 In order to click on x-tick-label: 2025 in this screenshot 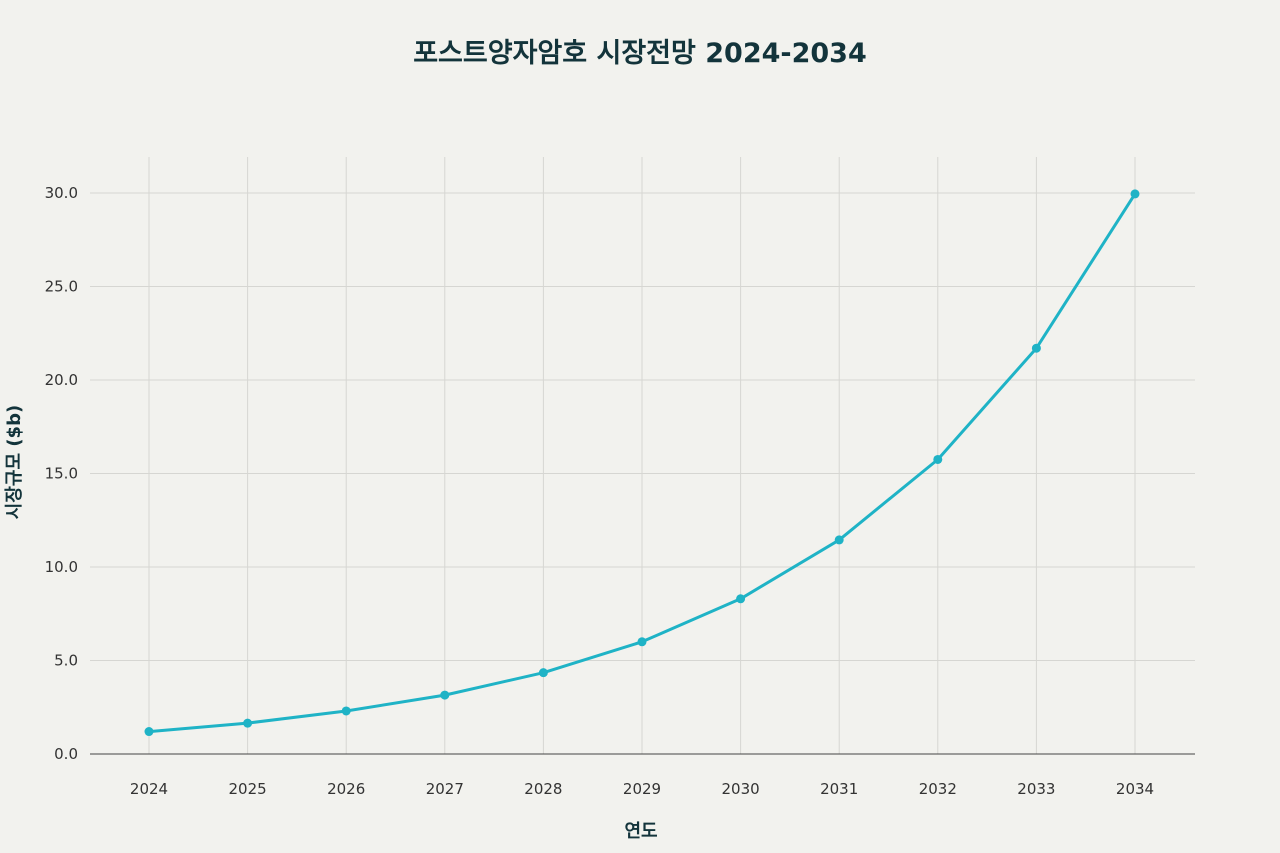, I will do `click(248, 789)`.